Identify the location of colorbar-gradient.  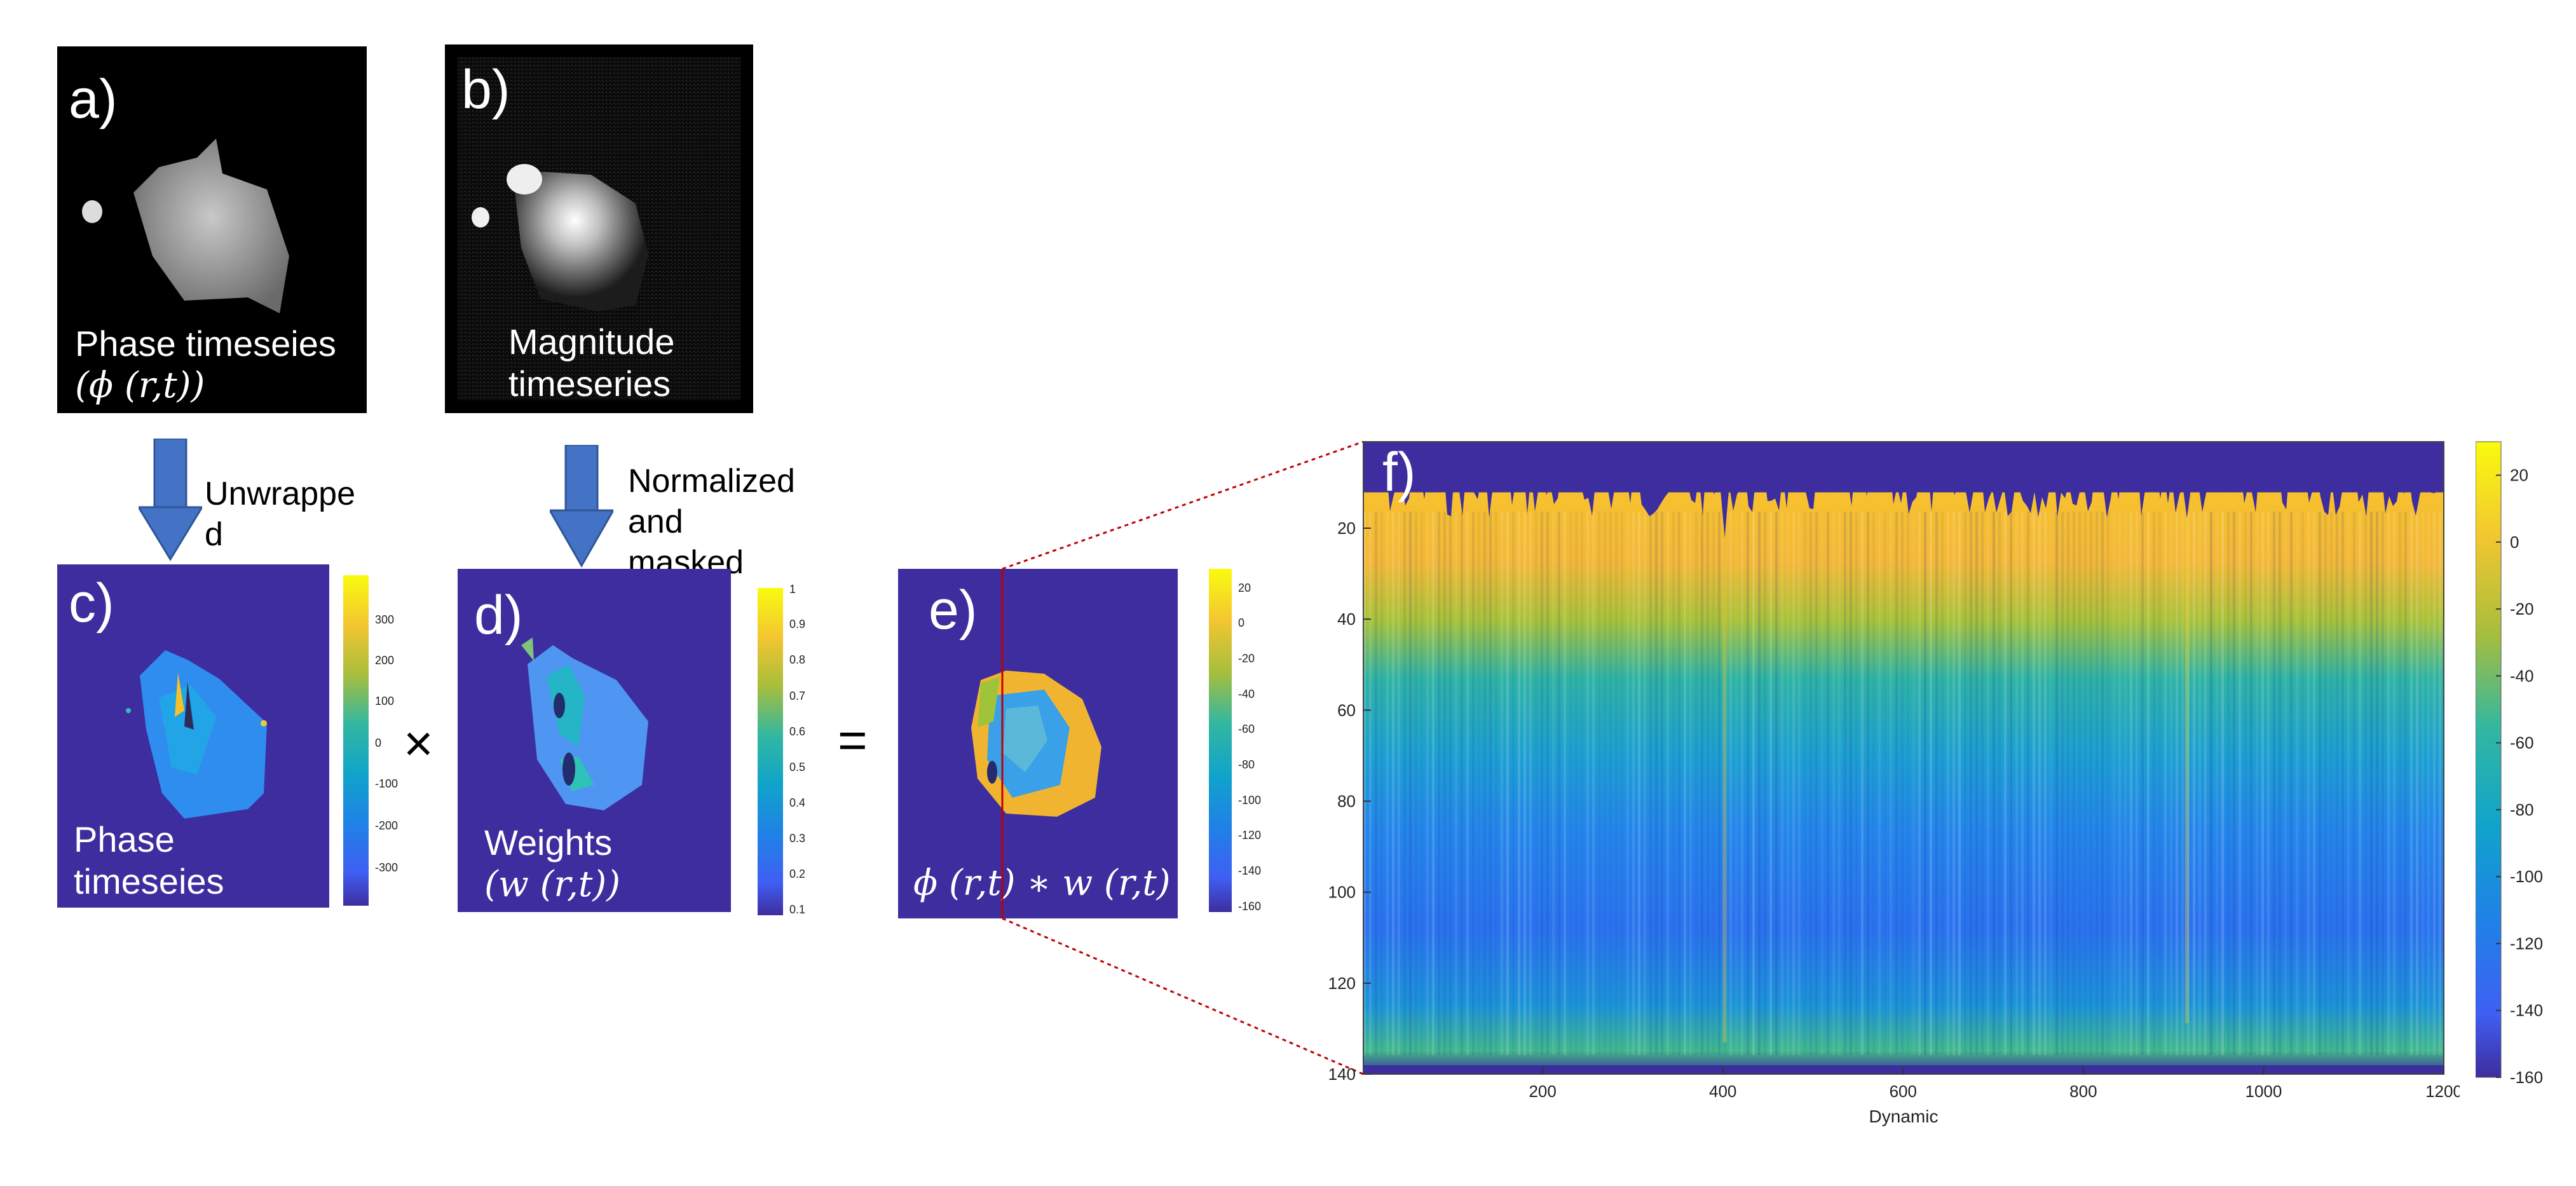
(2489, 759).